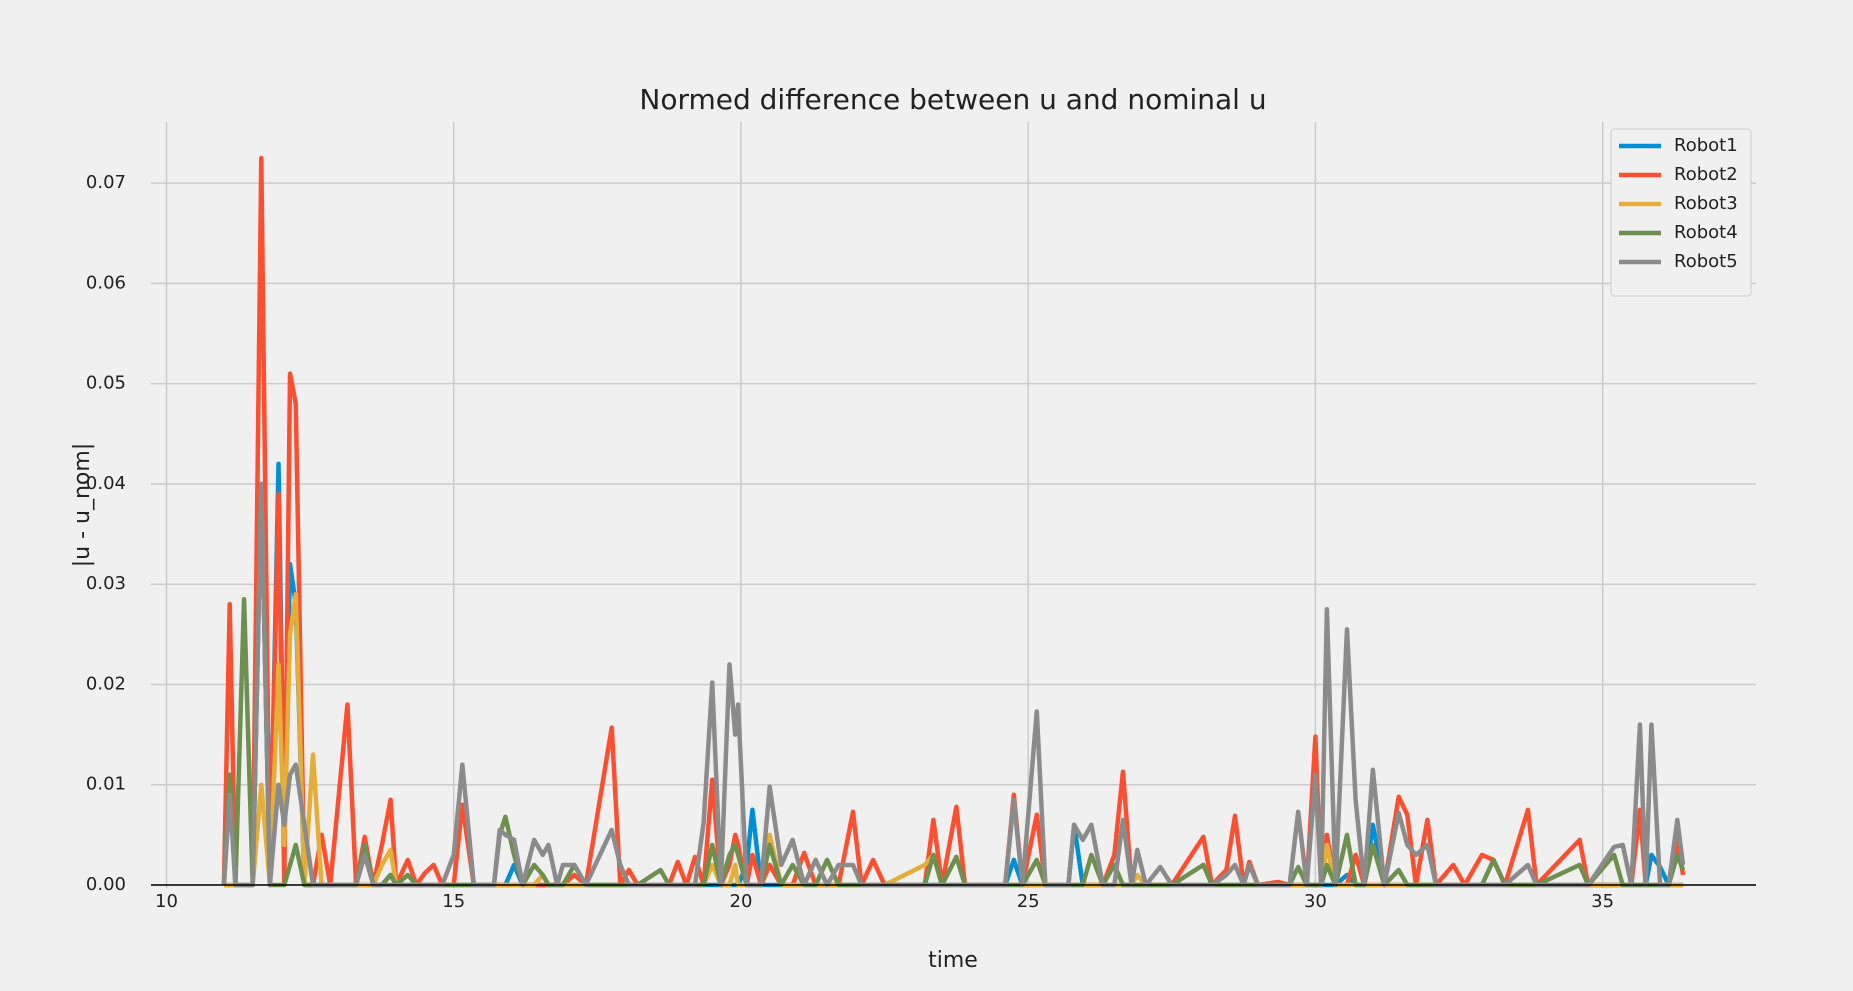  I want to click on y-tick-label: 0.04, so click(106, 483).